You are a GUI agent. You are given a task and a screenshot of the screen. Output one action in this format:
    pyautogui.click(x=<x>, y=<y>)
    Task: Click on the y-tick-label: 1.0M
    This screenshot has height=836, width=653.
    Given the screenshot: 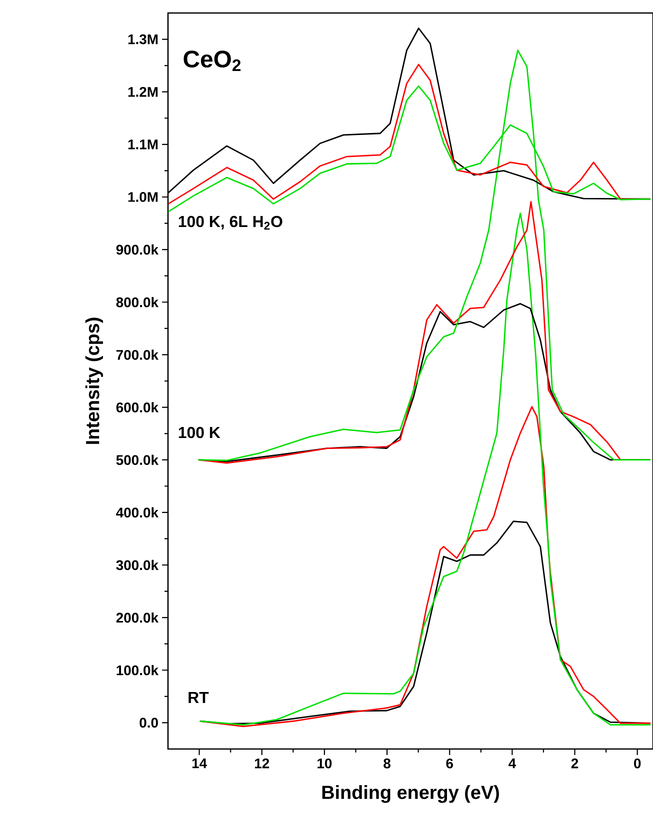 What is the action you would take?
    pyautogui.click(x=143, y=197)
    